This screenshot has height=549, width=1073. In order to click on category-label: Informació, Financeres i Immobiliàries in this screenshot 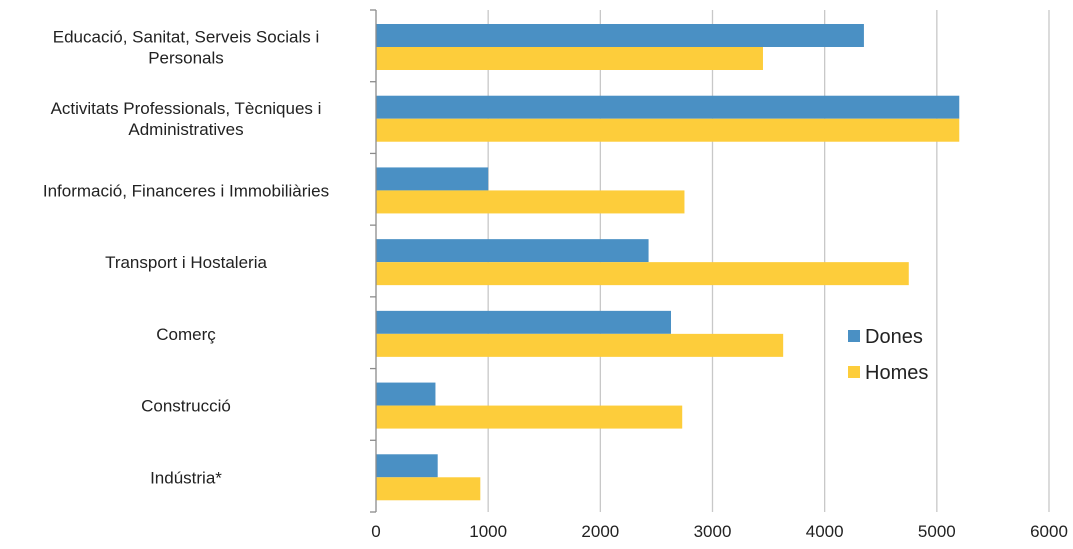, I will do `click(186, 190)`.